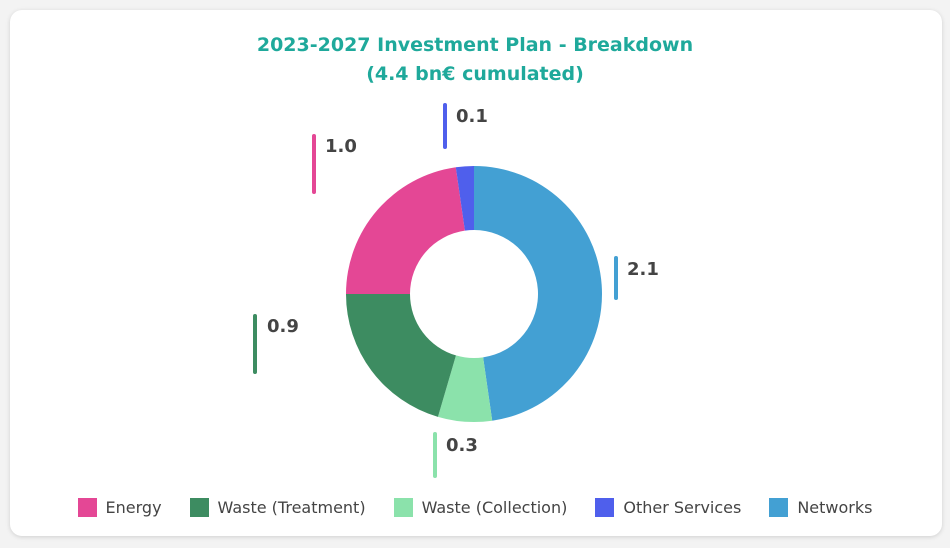  Describe the element at coordinates (464, 198) in the screenshot. I see `slice-other-services` at that location.